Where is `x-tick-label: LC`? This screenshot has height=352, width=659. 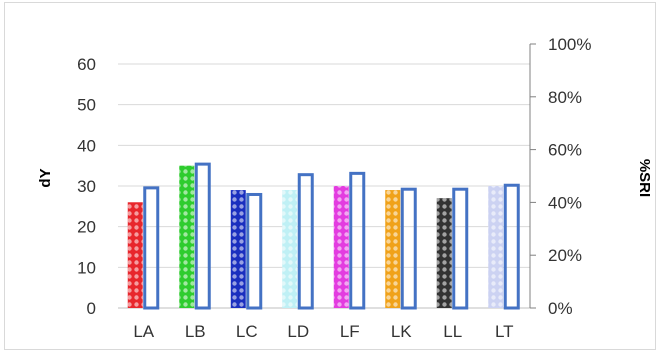
x-tick-label: LC is located at coordinates (247, 331).